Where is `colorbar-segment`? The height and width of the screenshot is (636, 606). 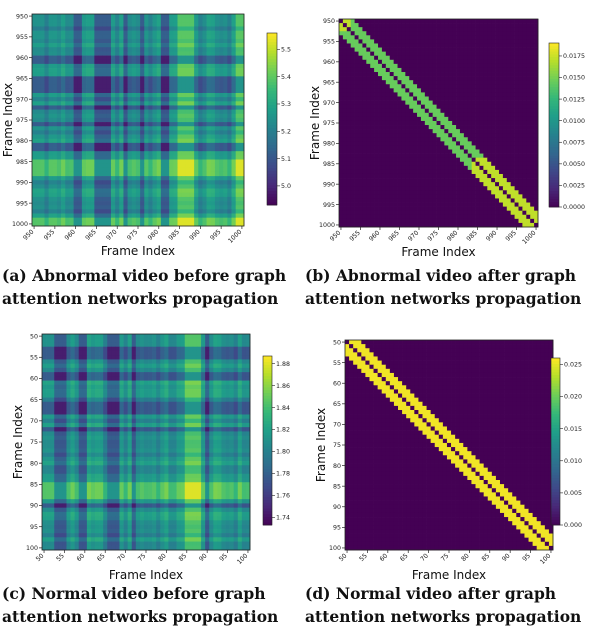 colorbar-segment is located at coordinates (272, 72).